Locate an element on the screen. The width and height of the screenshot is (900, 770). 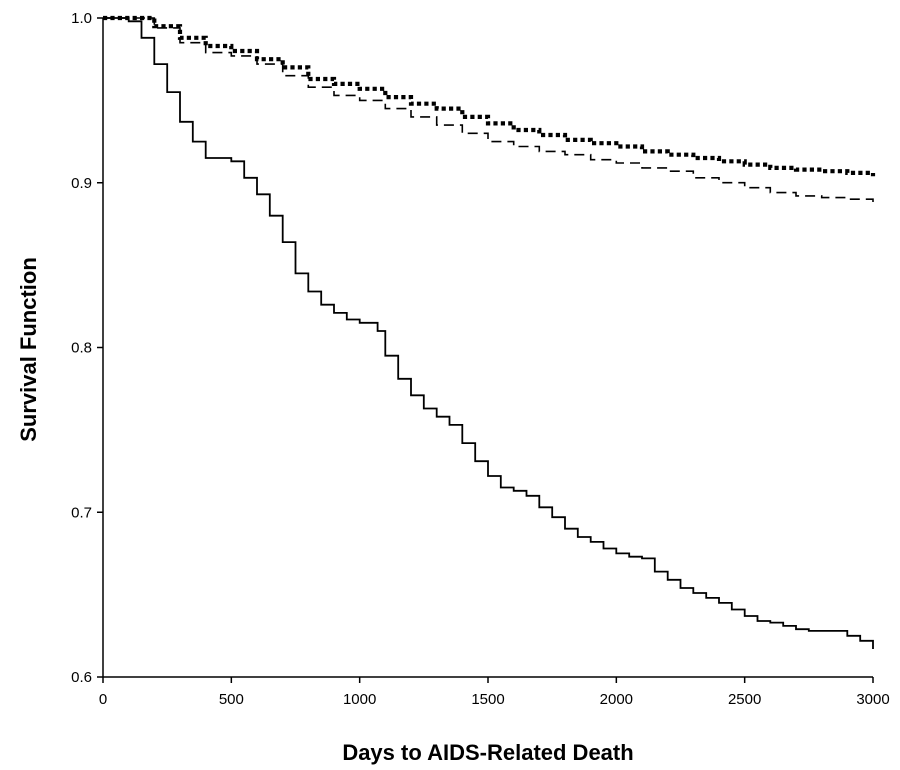
x-axis-ticks: 0 500 1000 1500 2000 2500 3000 is located at coordinates (494, 692).